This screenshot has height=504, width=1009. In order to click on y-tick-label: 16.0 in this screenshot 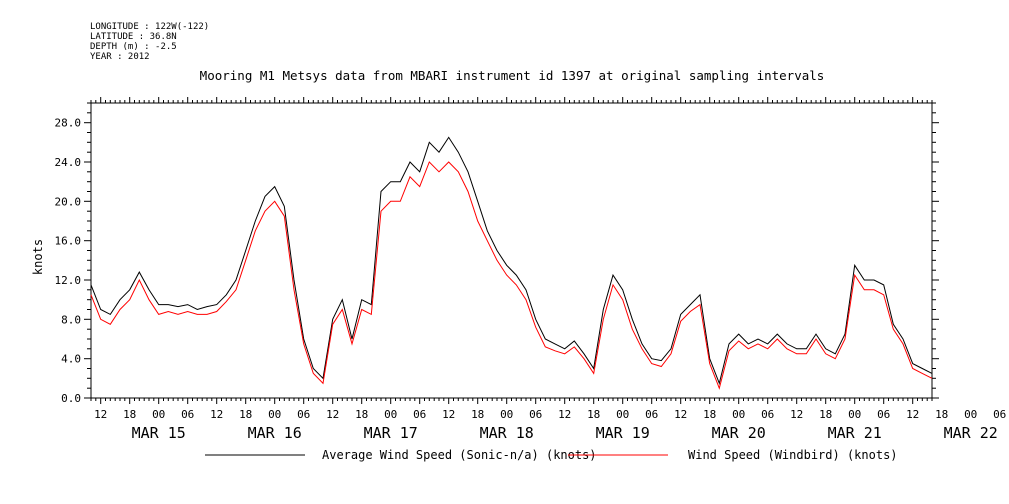, I will do `click(68, 241)`.